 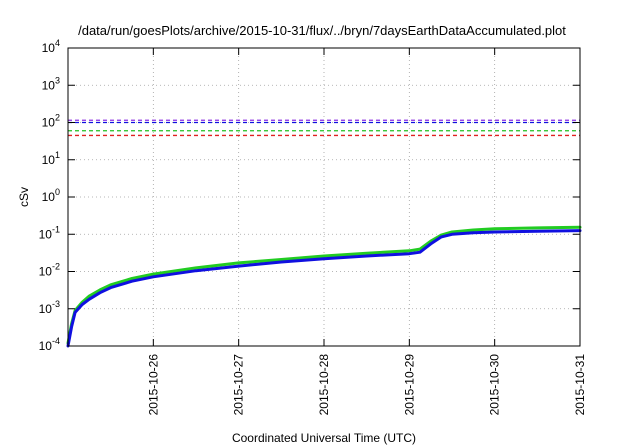 What do you see at coordinates (324, 385) in the screenshot?
I see `x-tick-label: 2015-10-28` at bounding box center [324, 385].